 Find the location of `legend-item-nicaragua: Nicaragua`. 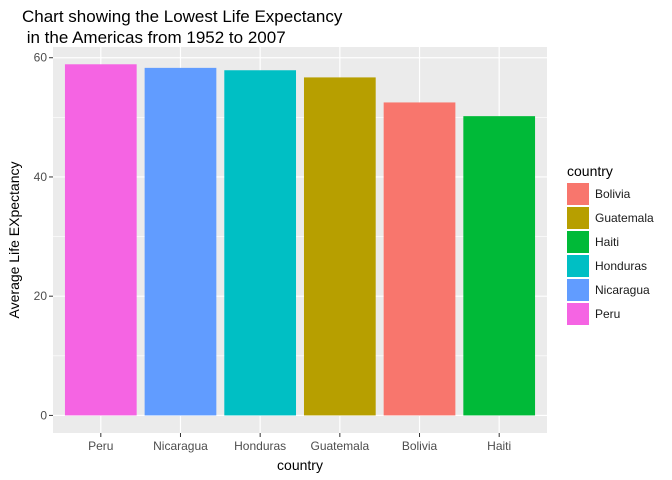

legend-item-nicaragua: Nicaragua is located at coordinates (610, 290).